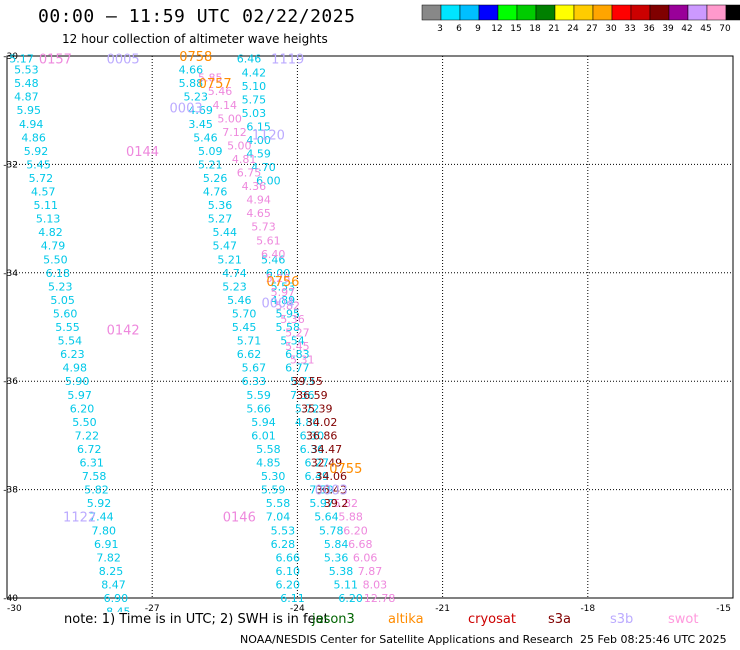 Image resolution: width=740 pixels, height=650 pixels. I want to click on wave-height-value: 5.44, so click(225, 232).